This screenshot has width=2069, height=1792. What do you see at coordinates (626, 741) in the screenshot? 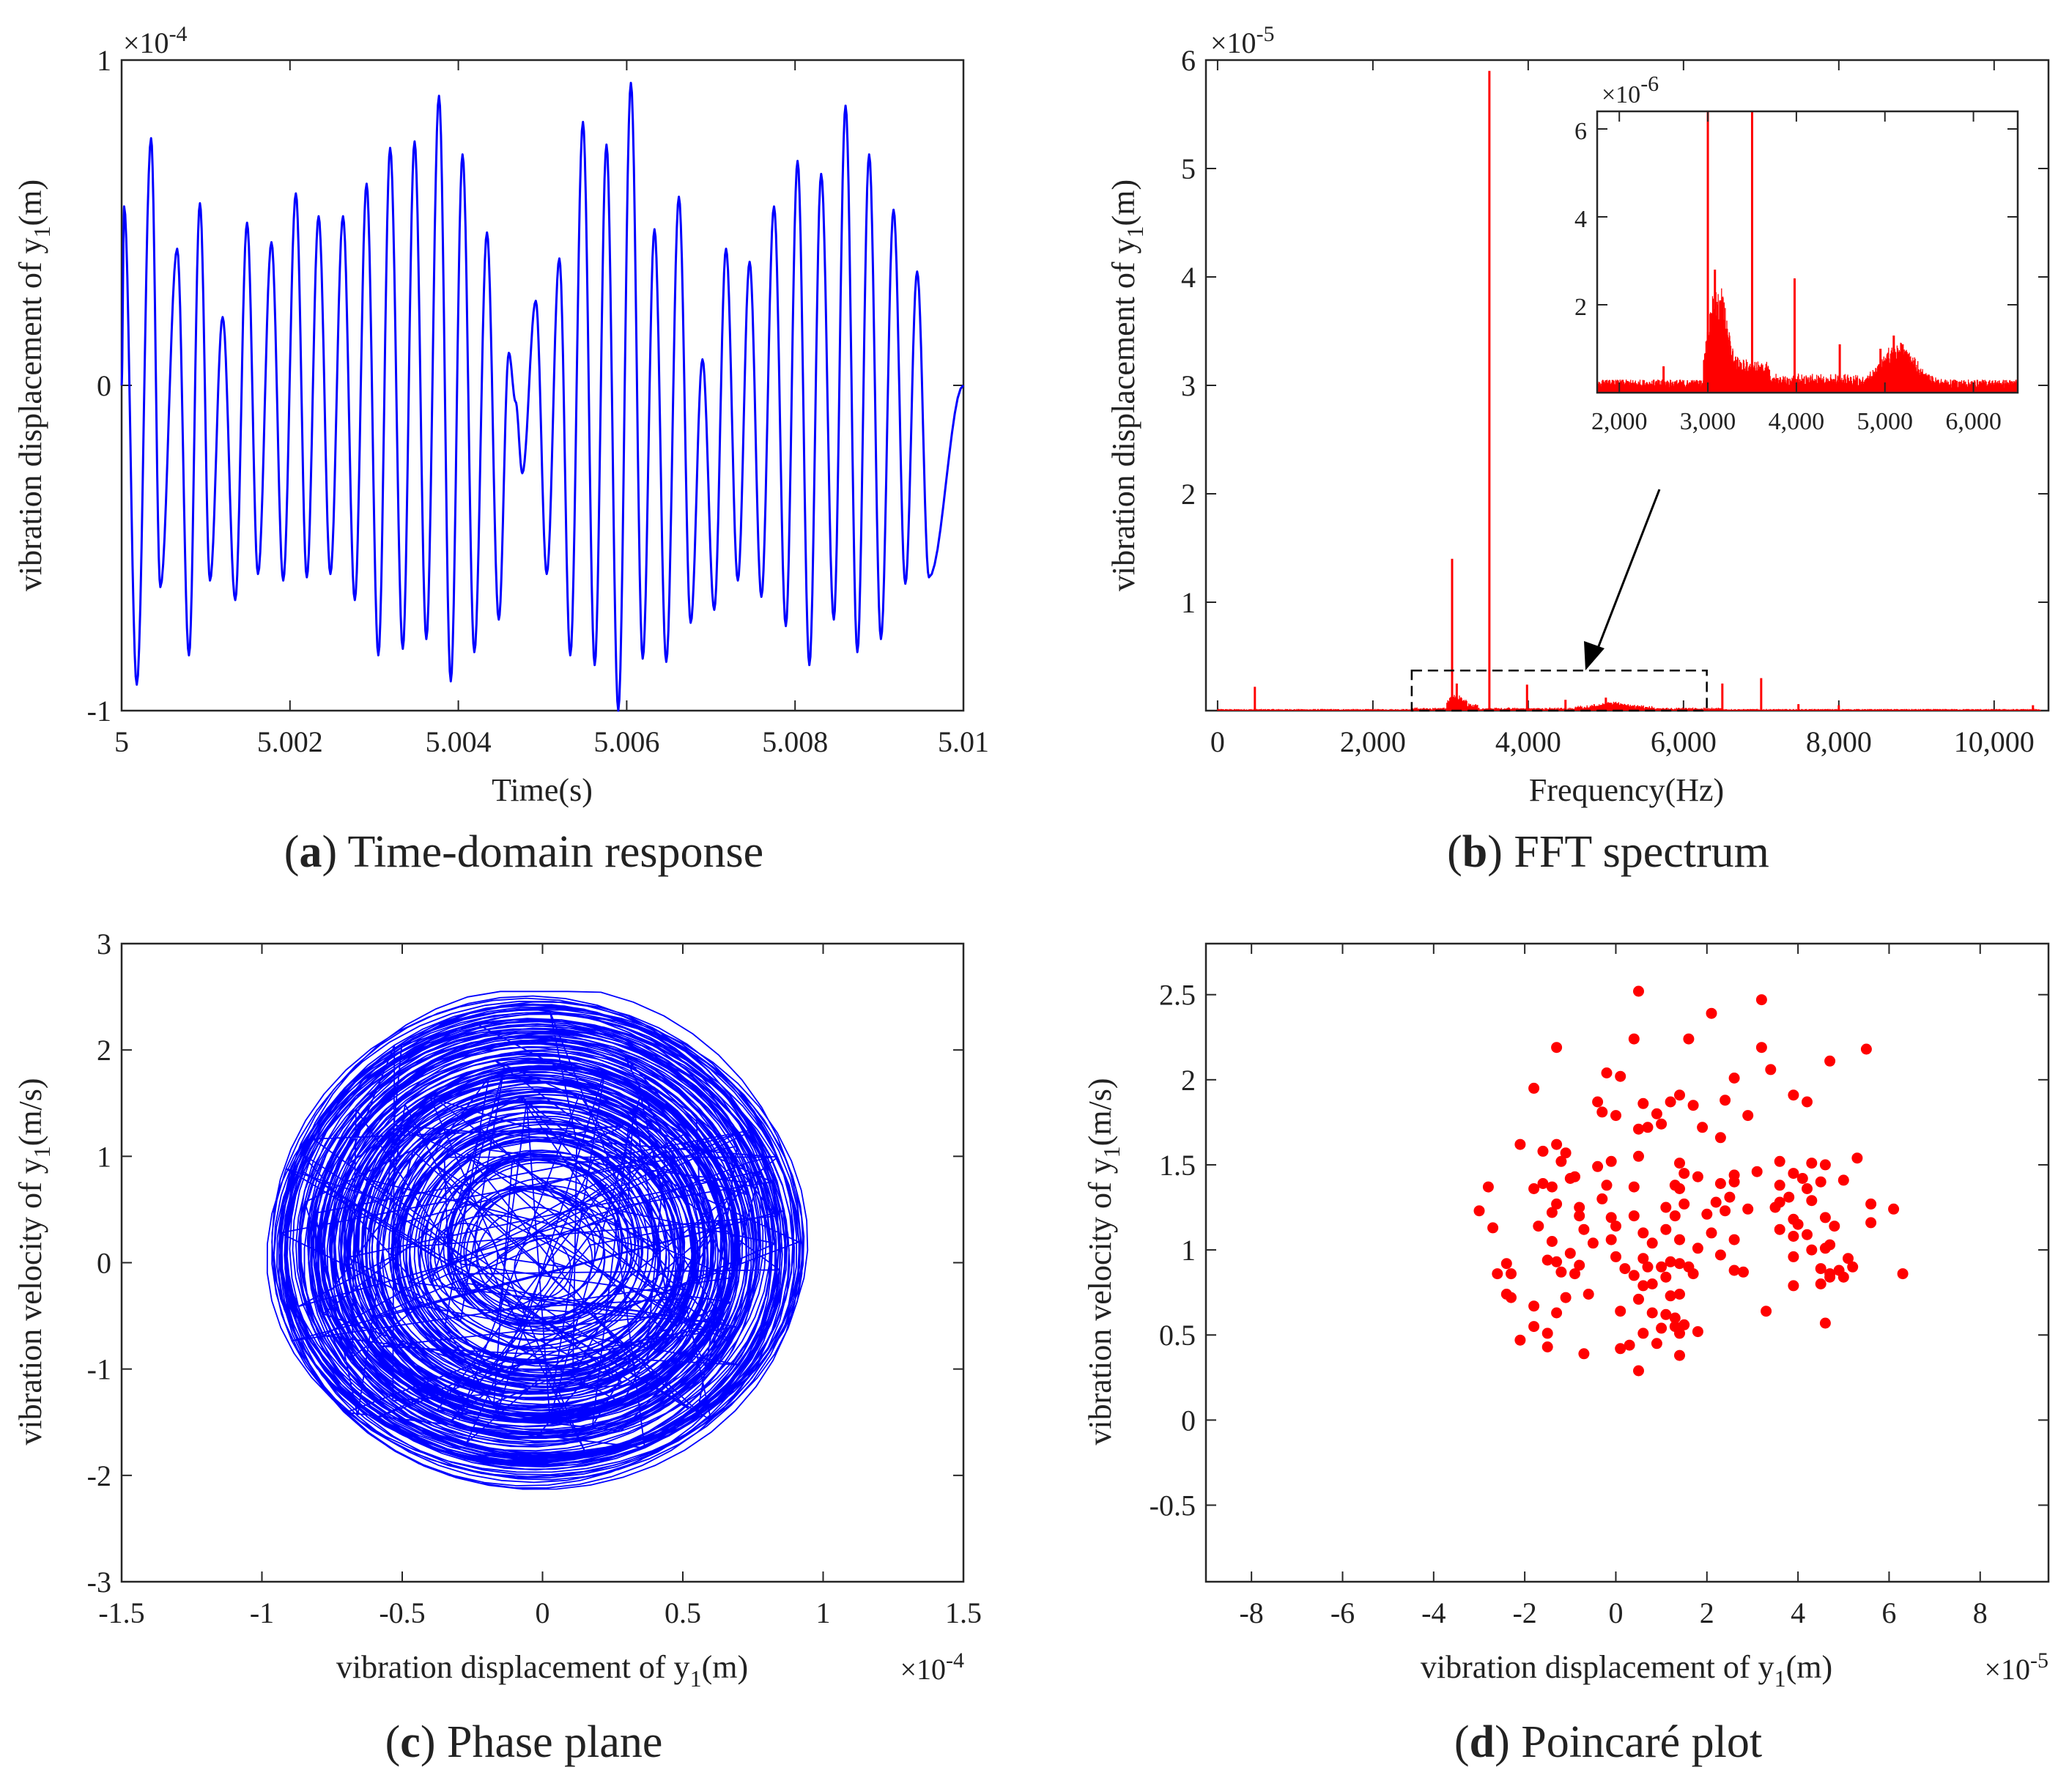
I see `x-tick-label: 5.006` at bounding box center [626, 741].